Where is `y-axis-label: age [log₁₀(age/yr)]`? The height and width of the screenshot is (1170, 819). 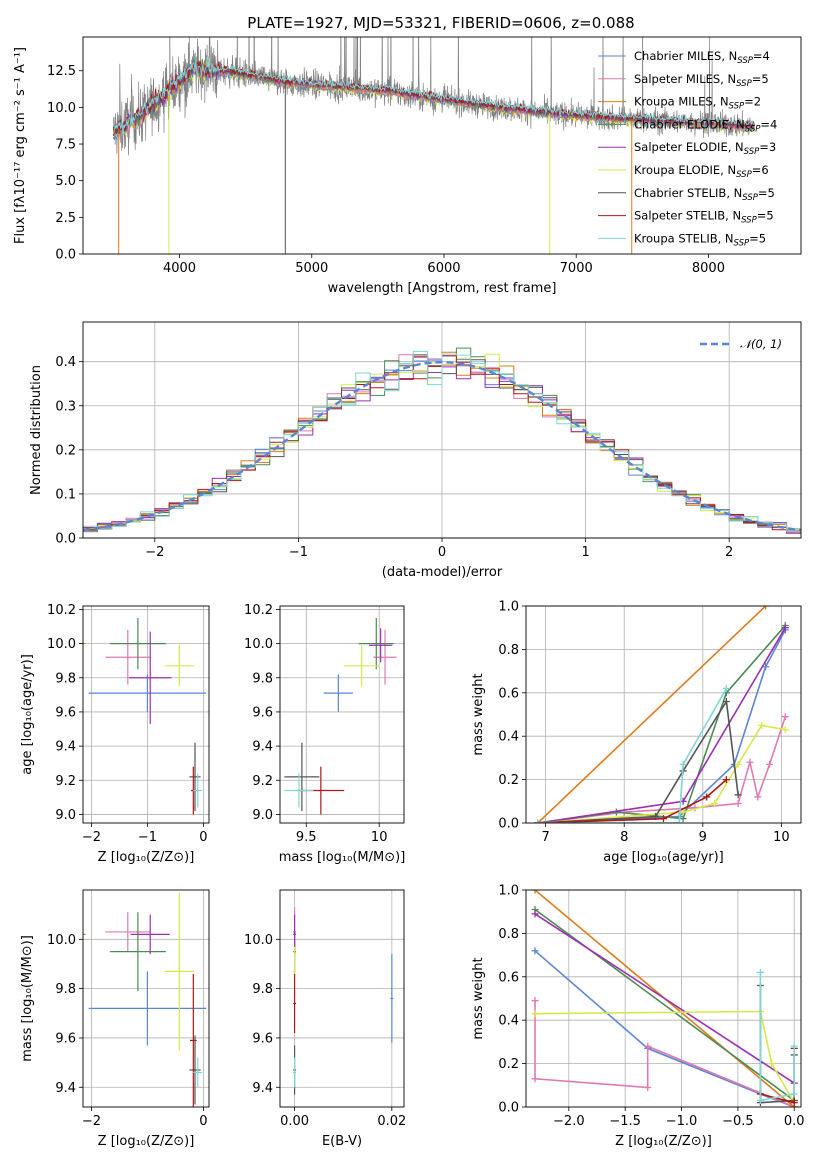
y-axis-label: age [log₁₀(age/yr)] is located at coordinates (27, 714).